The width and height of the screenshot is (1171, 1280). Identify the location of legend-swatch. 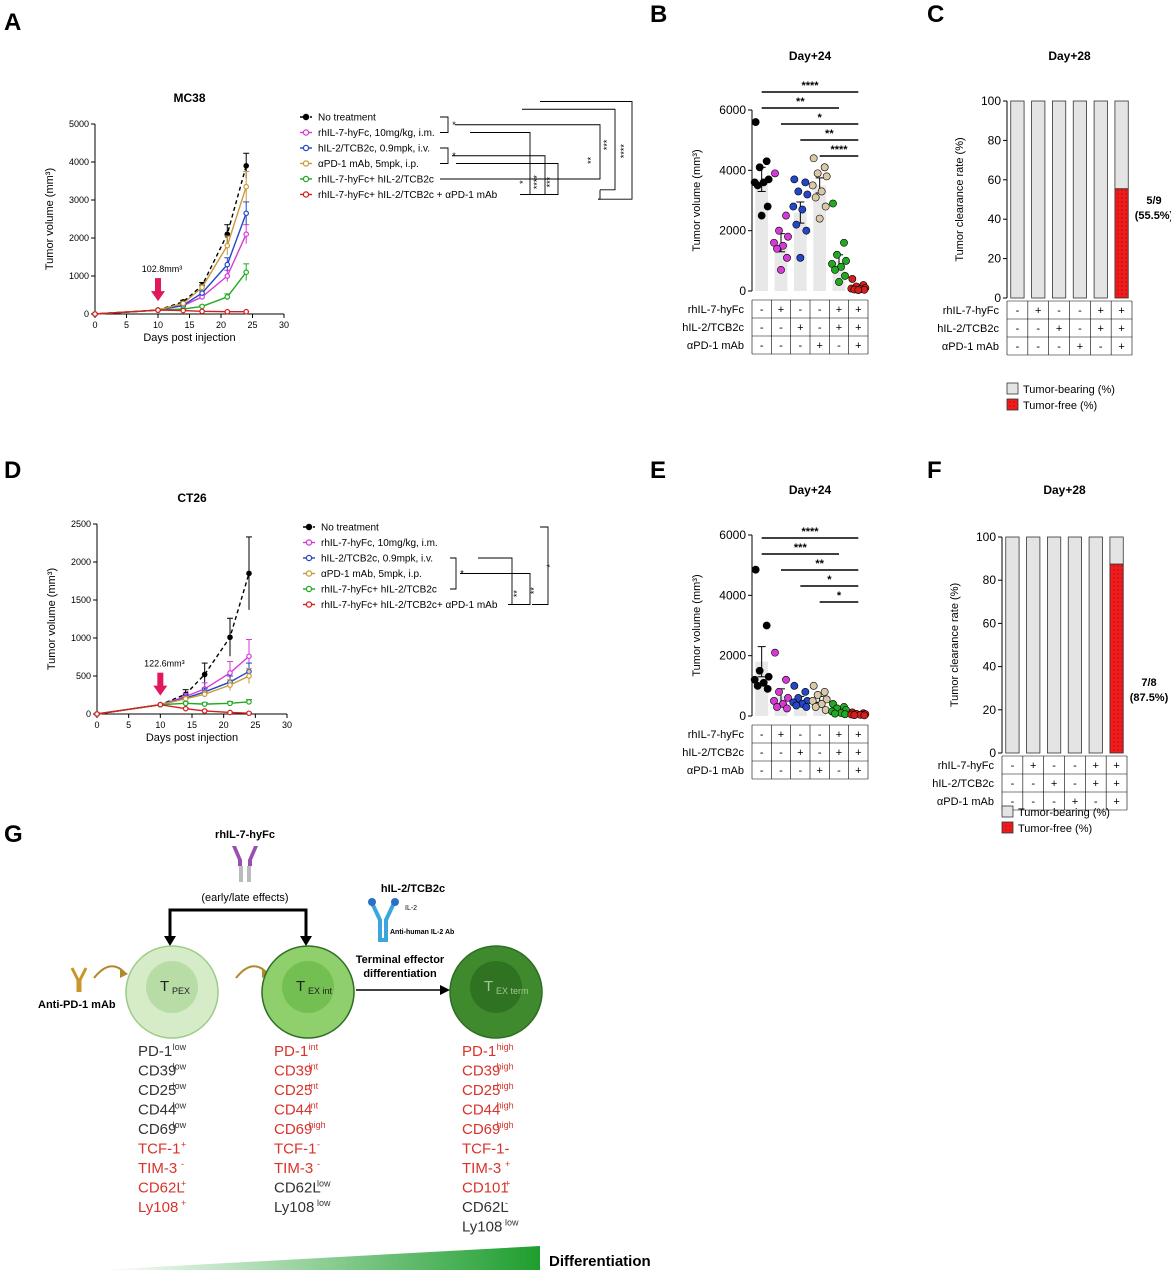
(1012, 388).